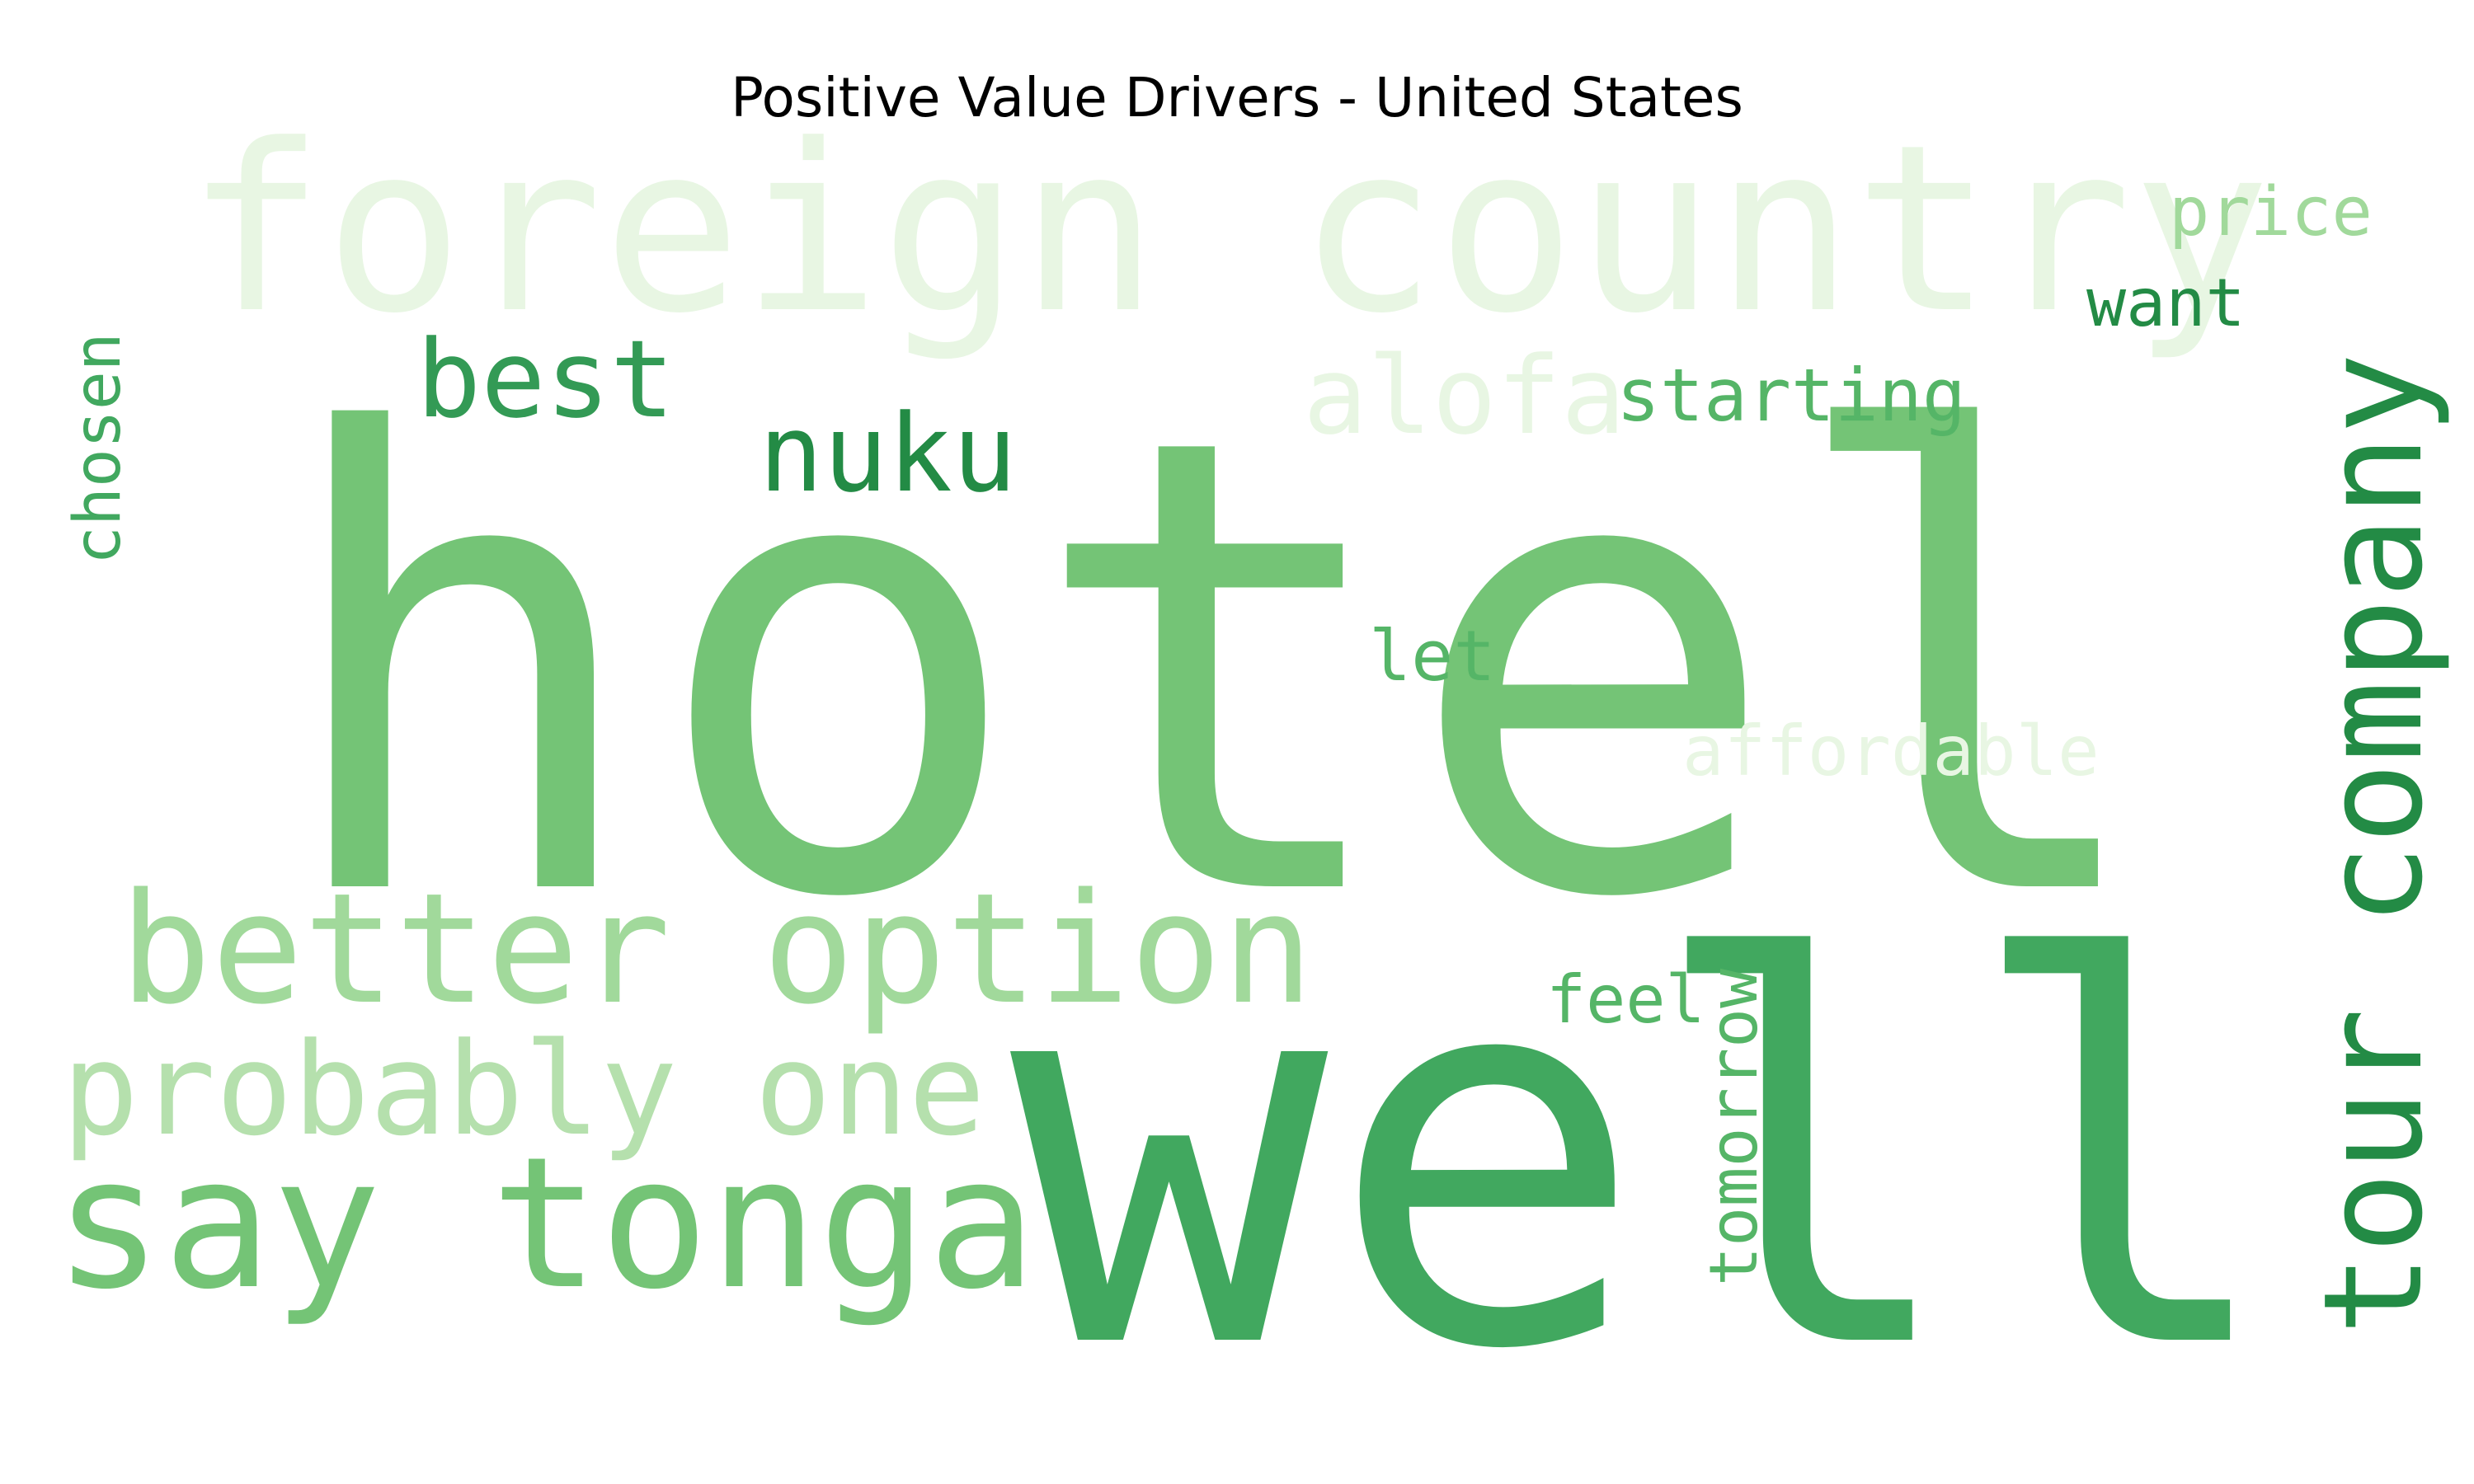  I want to click on word-want: want, so click(2166, 303).